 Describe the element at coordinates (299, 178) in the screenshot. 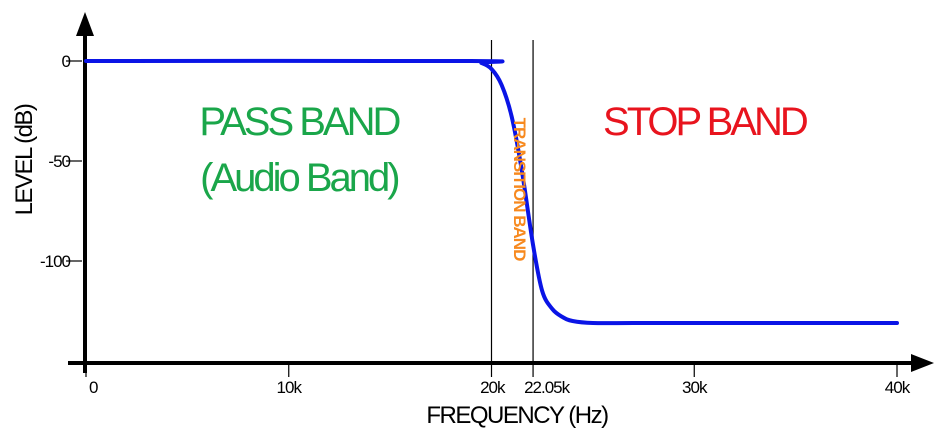

I see `annotation-1: (Audio Band)` at that location.